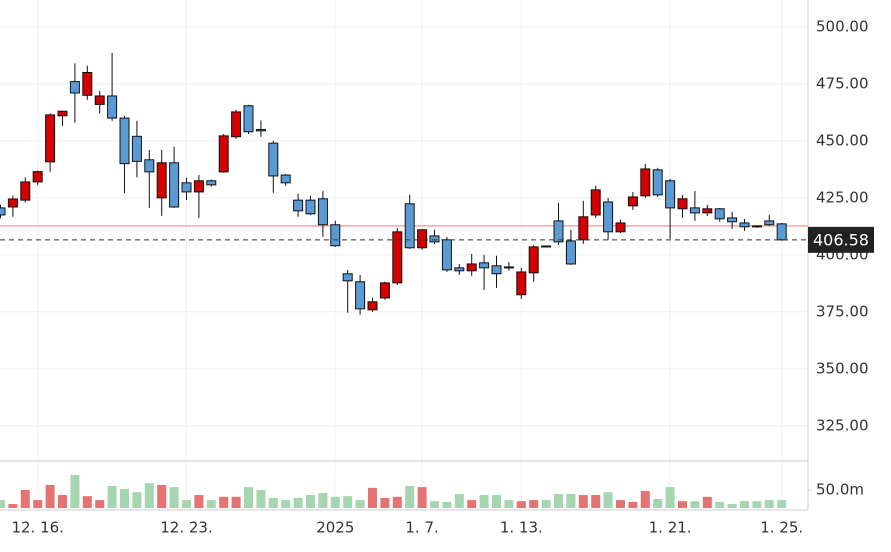  I want to click on x-tick-label: 1. 25., so click(781, 528).